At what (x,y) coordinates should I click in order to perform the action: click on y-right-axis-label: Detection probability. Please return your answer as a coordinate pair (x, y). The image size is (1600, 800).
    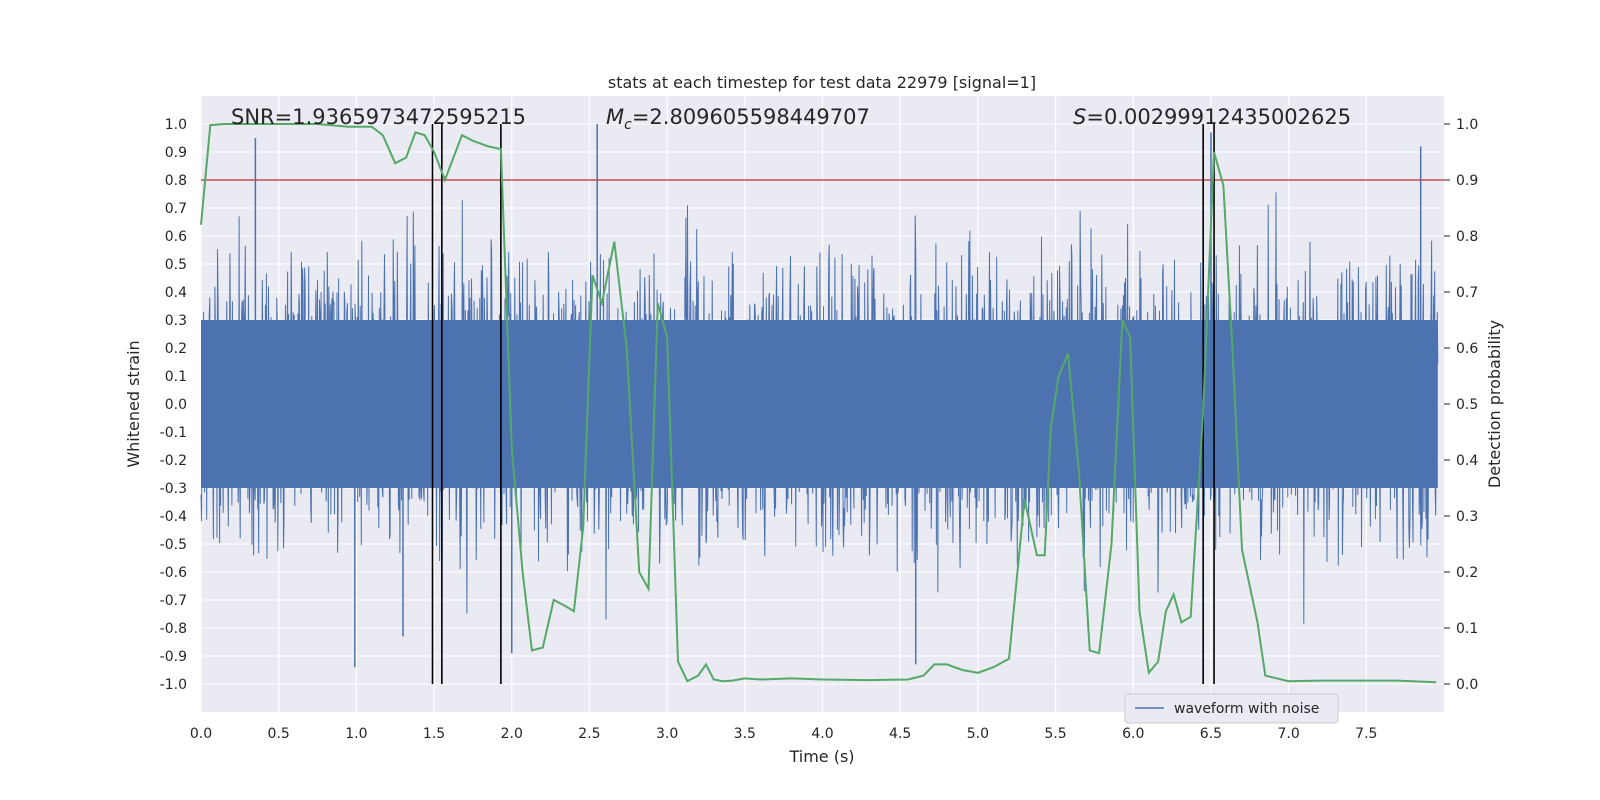
    Looking at the image, I should click on (1494, 404).